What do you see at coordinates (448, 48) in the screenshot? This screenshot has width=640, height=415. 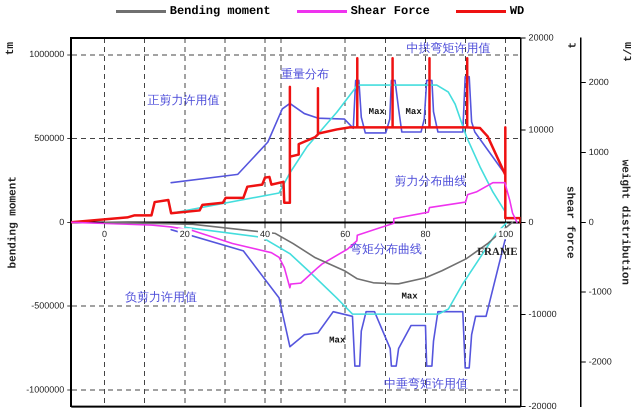 I see `annotation: 中拱弯矩许用值` at bounding box center [448, 48].